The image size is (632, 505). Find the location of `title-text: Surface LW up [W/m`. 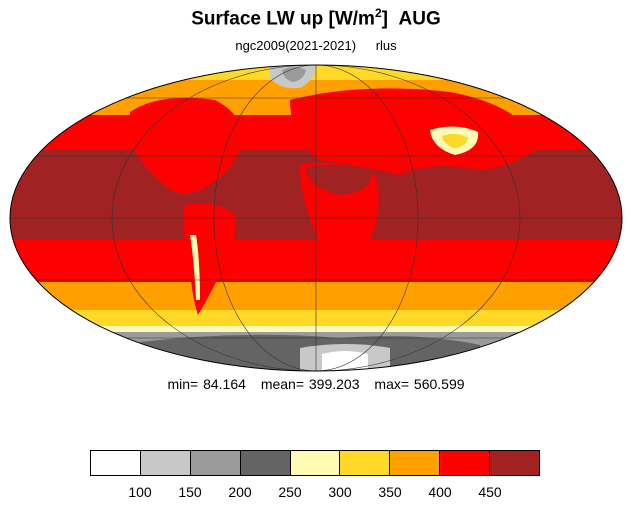

title-text: Surface LW up [W/m is located at coordinates (283, 19).